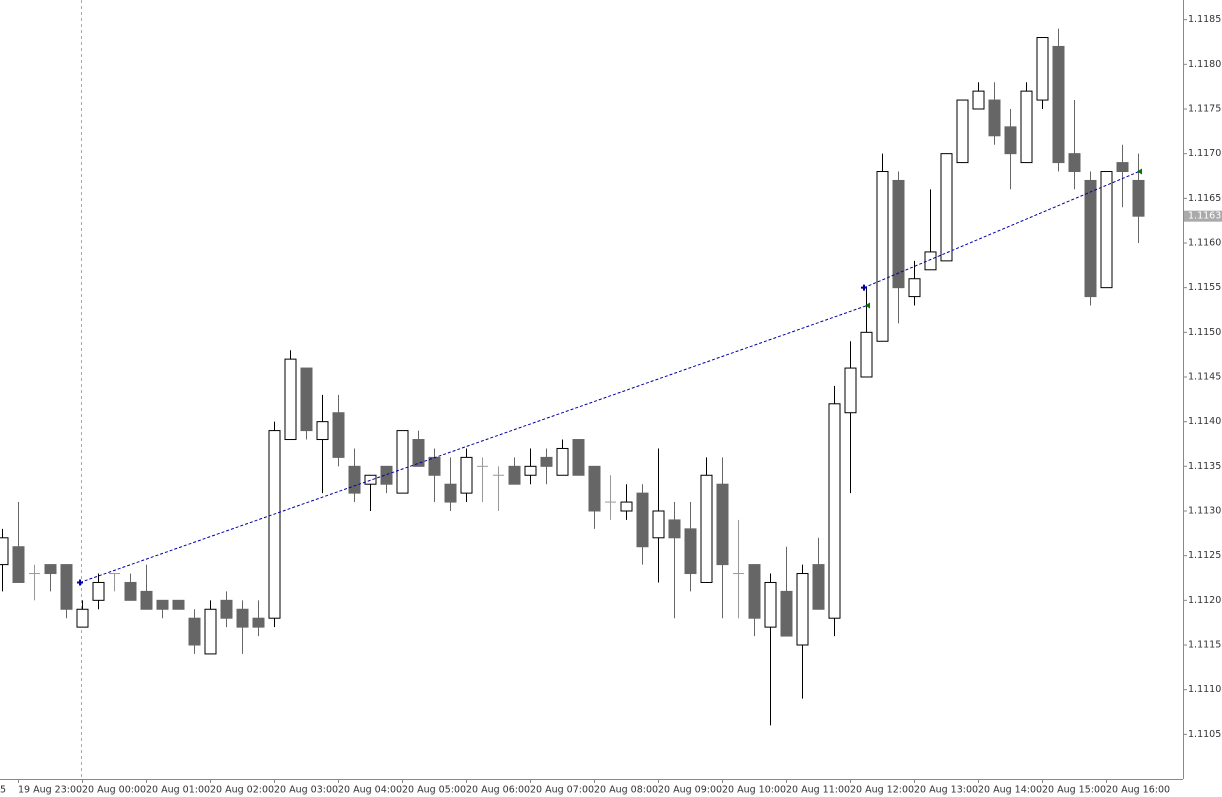  I want to click on y-tick-label: 1.1105, so click(1204, 734).